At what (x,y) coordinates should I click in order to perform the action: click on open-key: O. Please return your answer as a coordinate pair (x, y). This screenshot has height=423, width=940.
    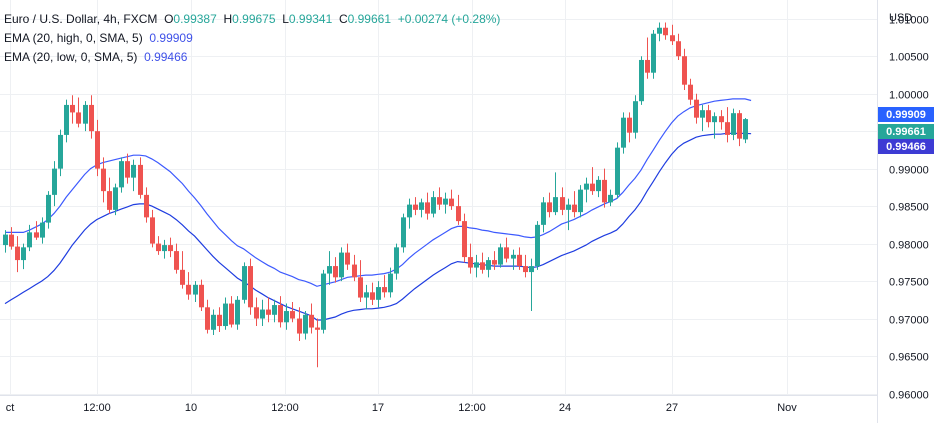
    Looking at the image, I should click on (169, 19).